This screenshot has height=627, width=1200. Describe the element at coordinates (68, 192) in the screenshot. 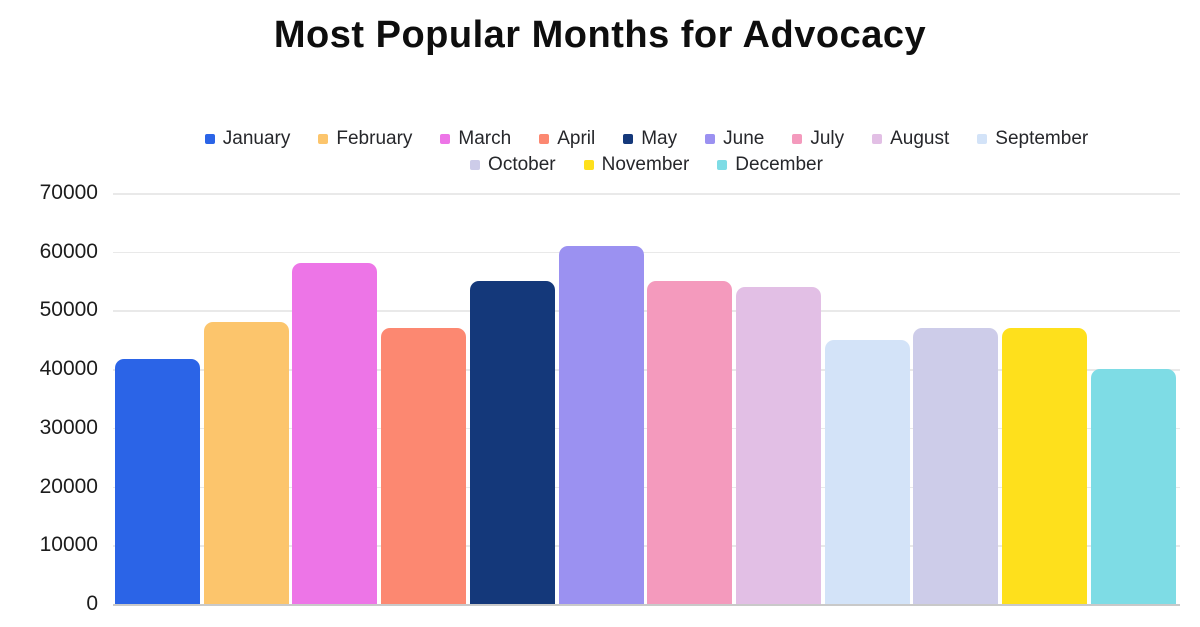

I see `y-tick-label-70000: 70000` at that location.